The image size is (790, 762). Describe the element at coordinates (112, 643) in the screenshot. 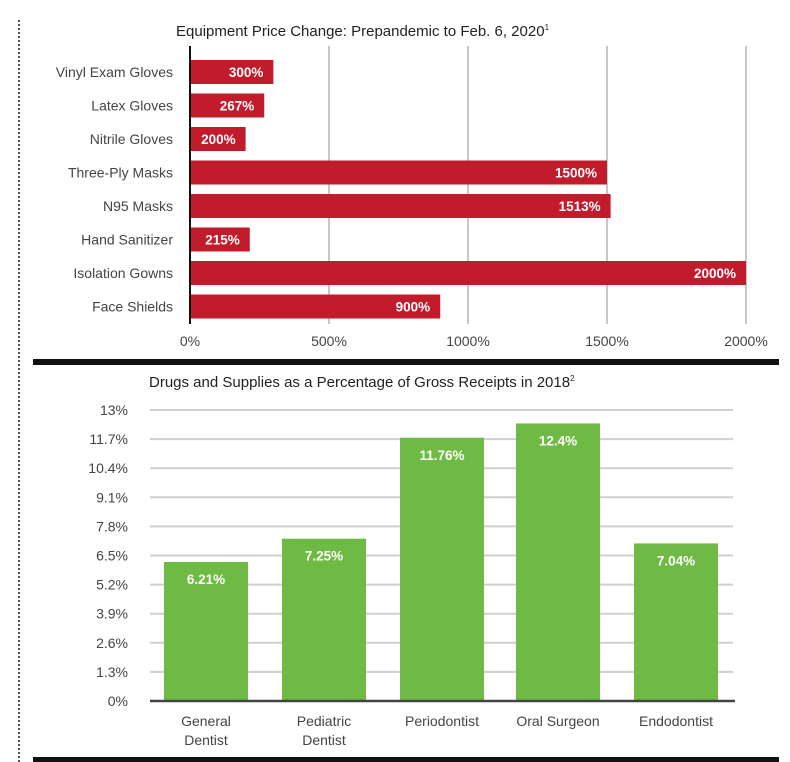

I see `chart2-ytick-label: 2.6%` at that location.